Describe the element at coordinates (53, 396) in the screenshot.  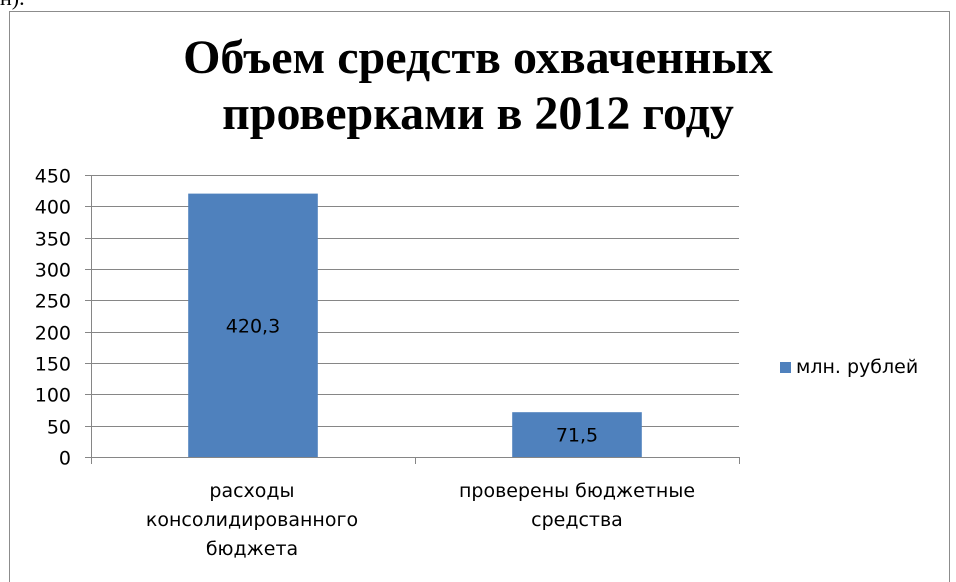
I see `y-tick-label-100: 100` at that location.